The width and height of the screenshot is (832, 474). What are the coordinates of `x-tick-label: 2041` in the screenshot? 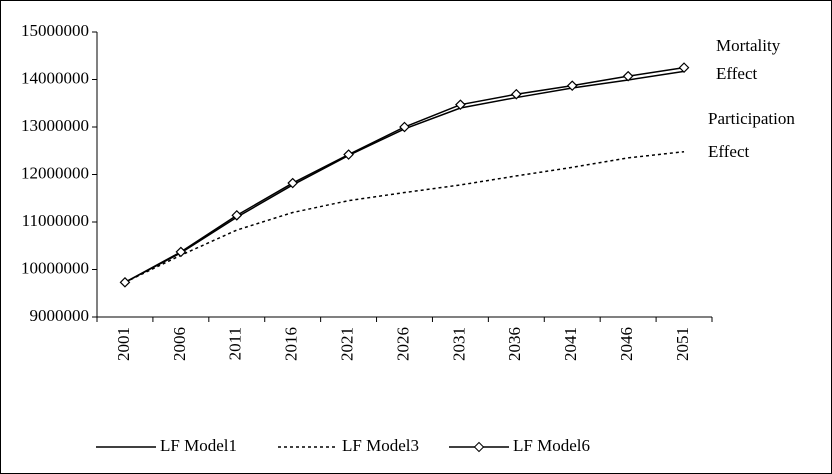 It's located at (570, 344).